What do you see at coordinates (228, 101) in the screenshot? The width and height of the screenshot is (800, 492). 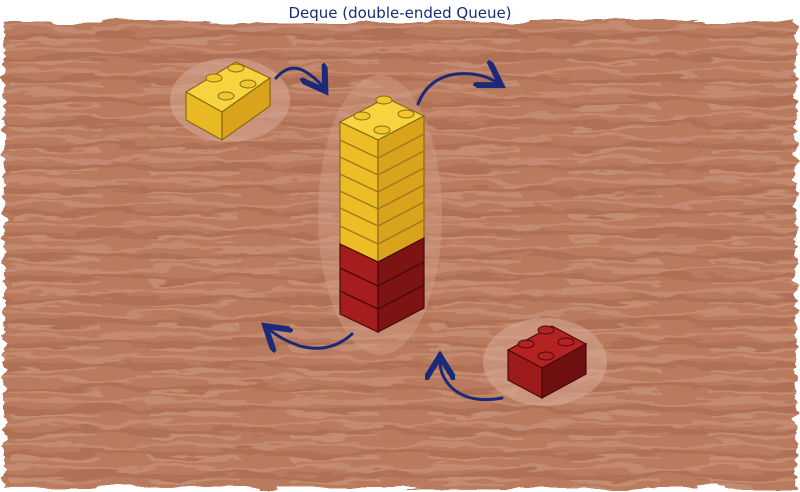 I see `yellow-brick-icon` at bounding box center [228, 101].